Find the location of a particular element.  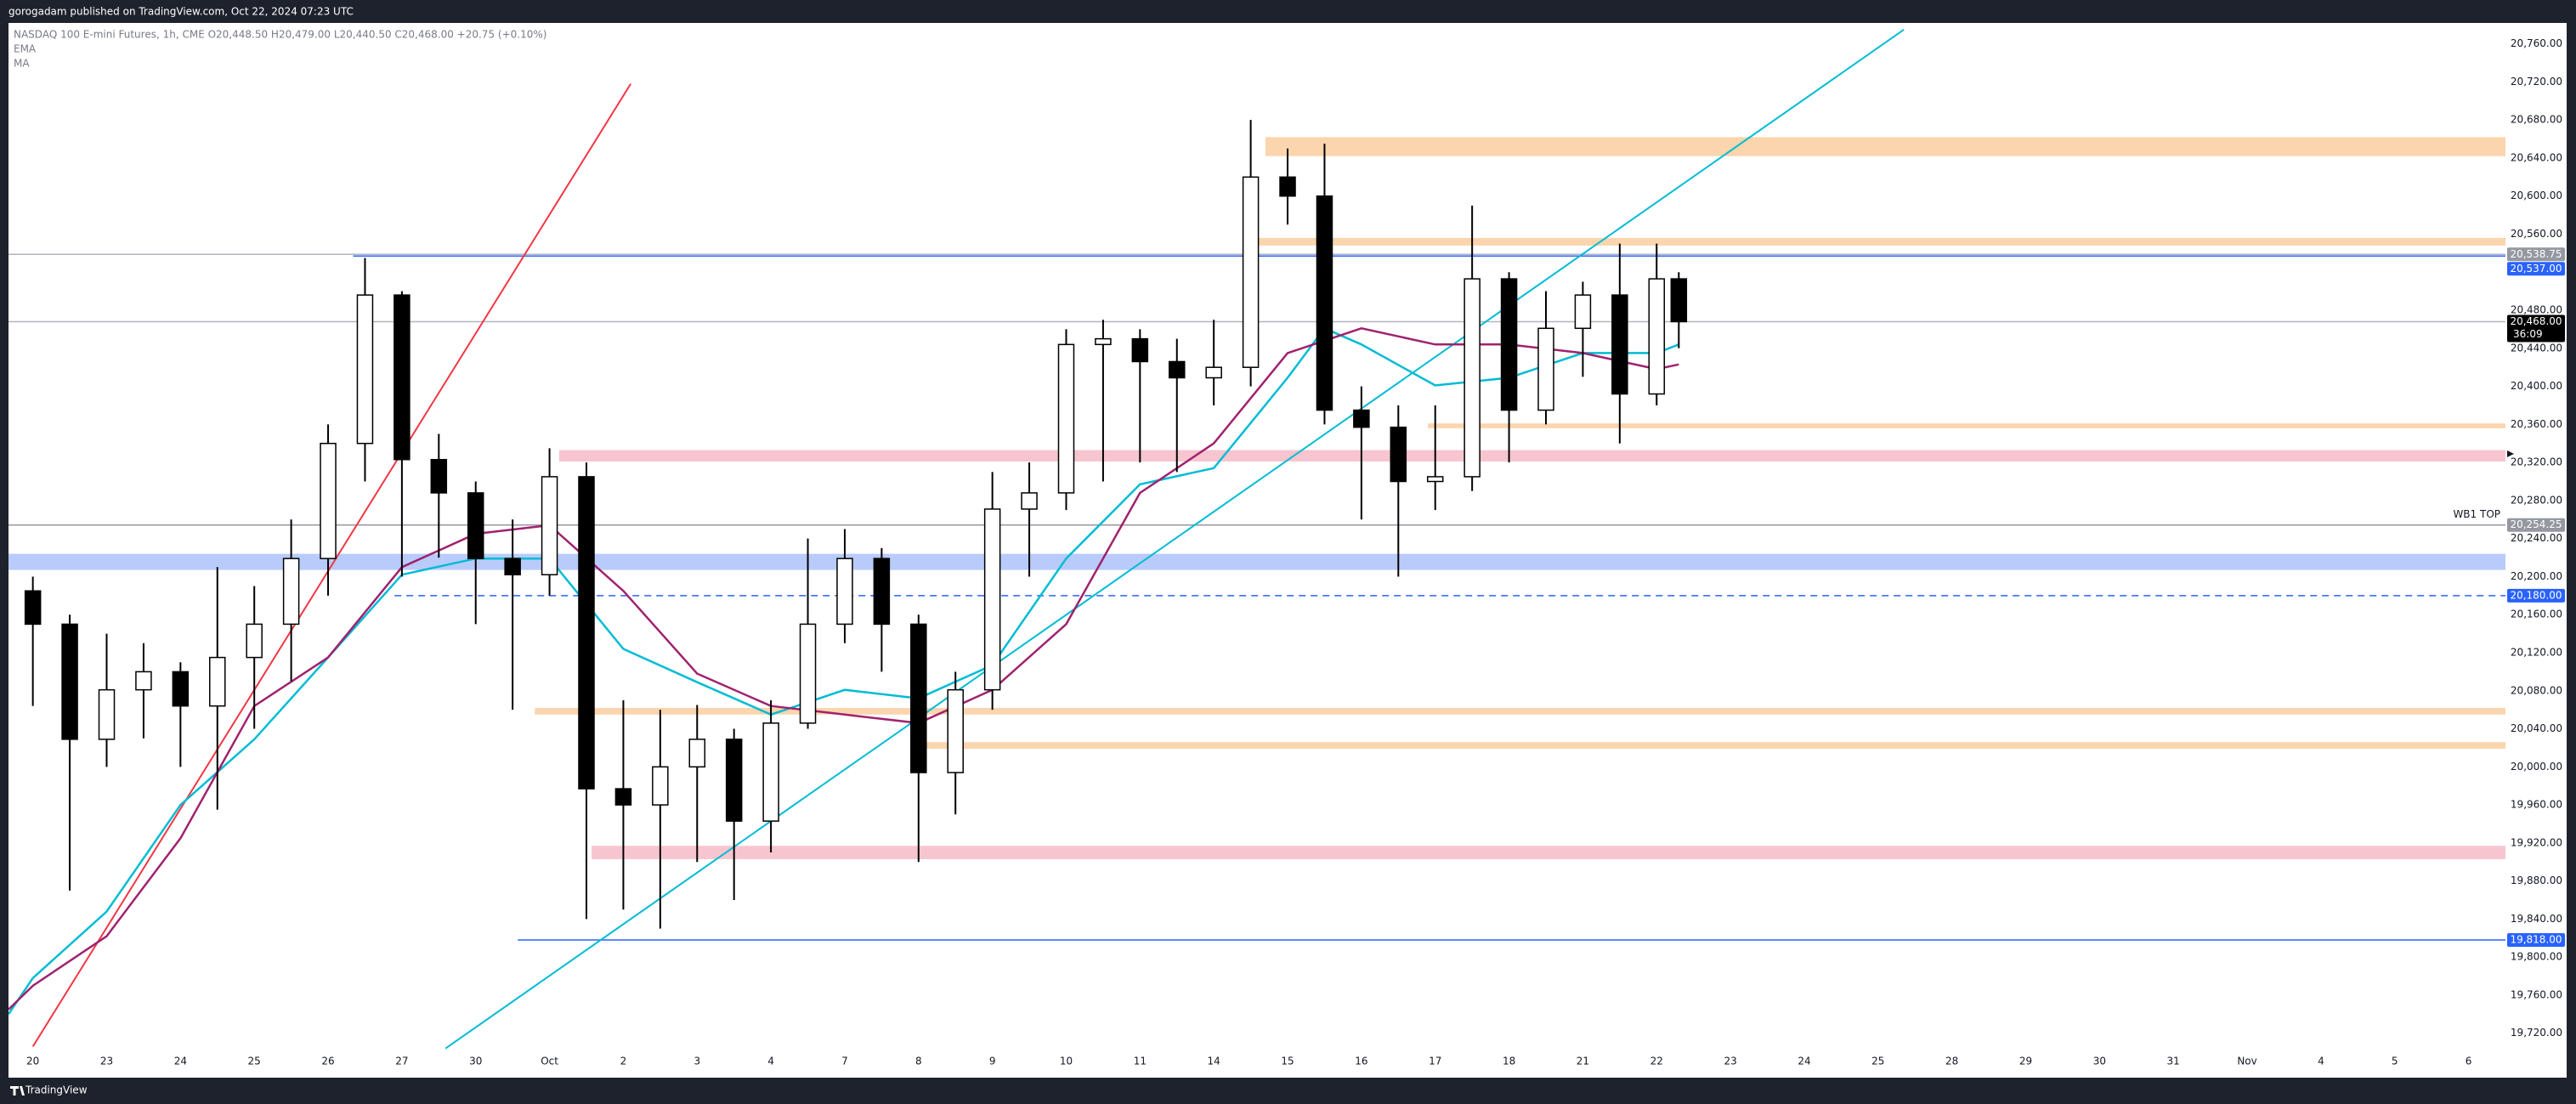

y-tick-label: 20,400.00 is located at coordinates (2536, 386).